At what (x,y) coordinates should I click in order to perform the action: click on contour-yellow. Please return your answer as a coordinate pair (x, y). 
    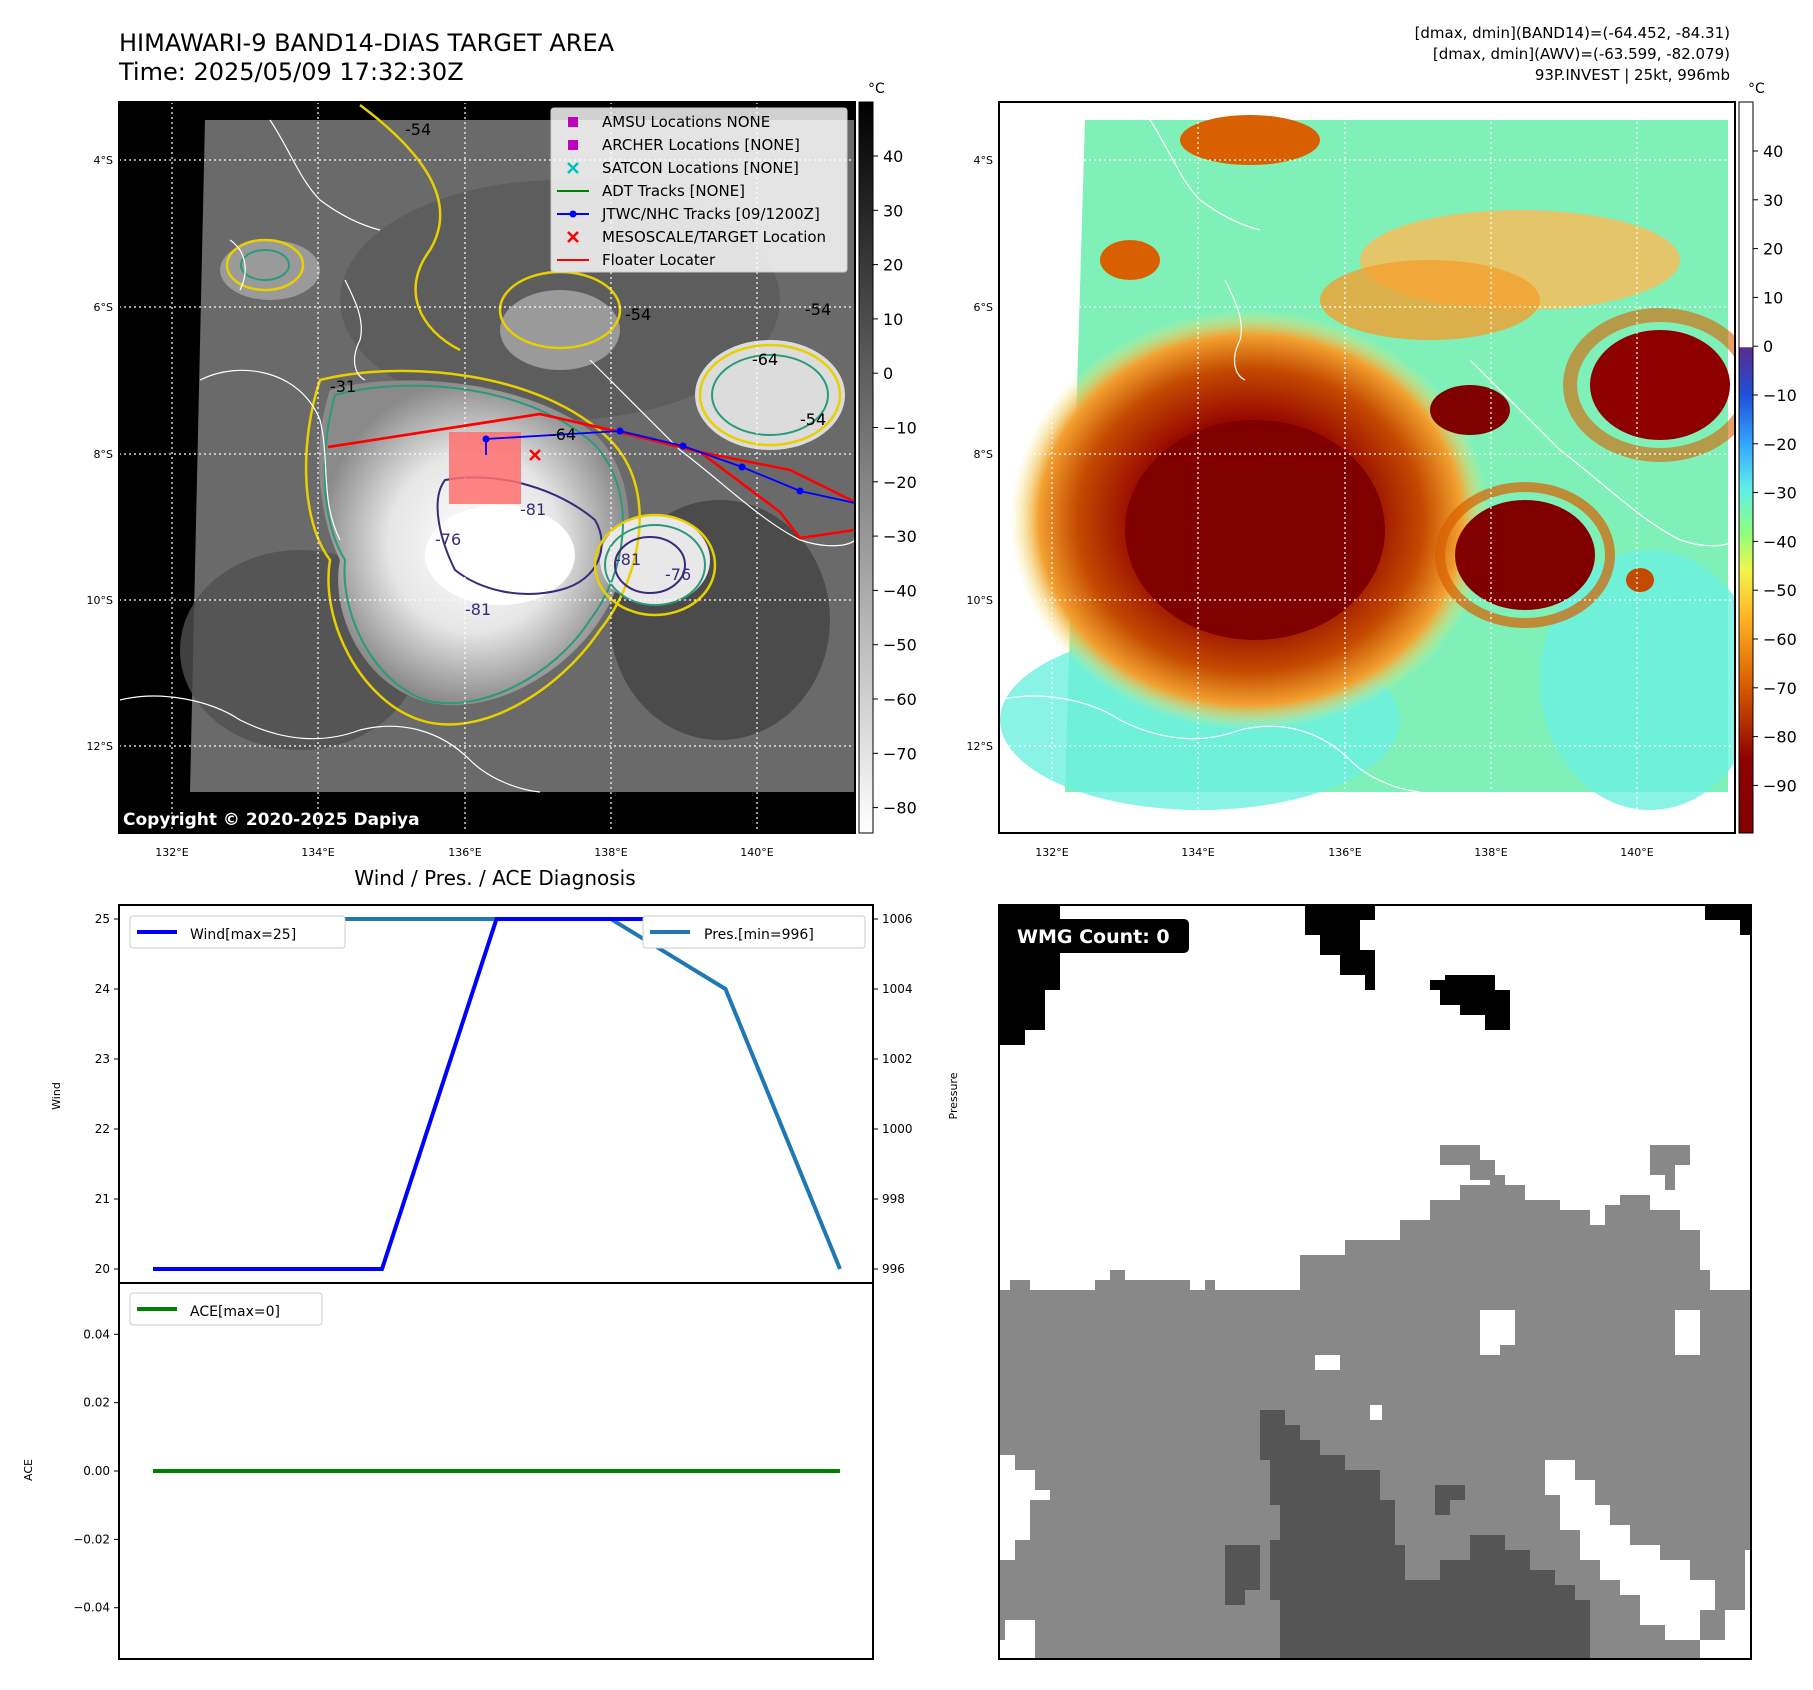
    Looking at the image, I should click on (472, 547).